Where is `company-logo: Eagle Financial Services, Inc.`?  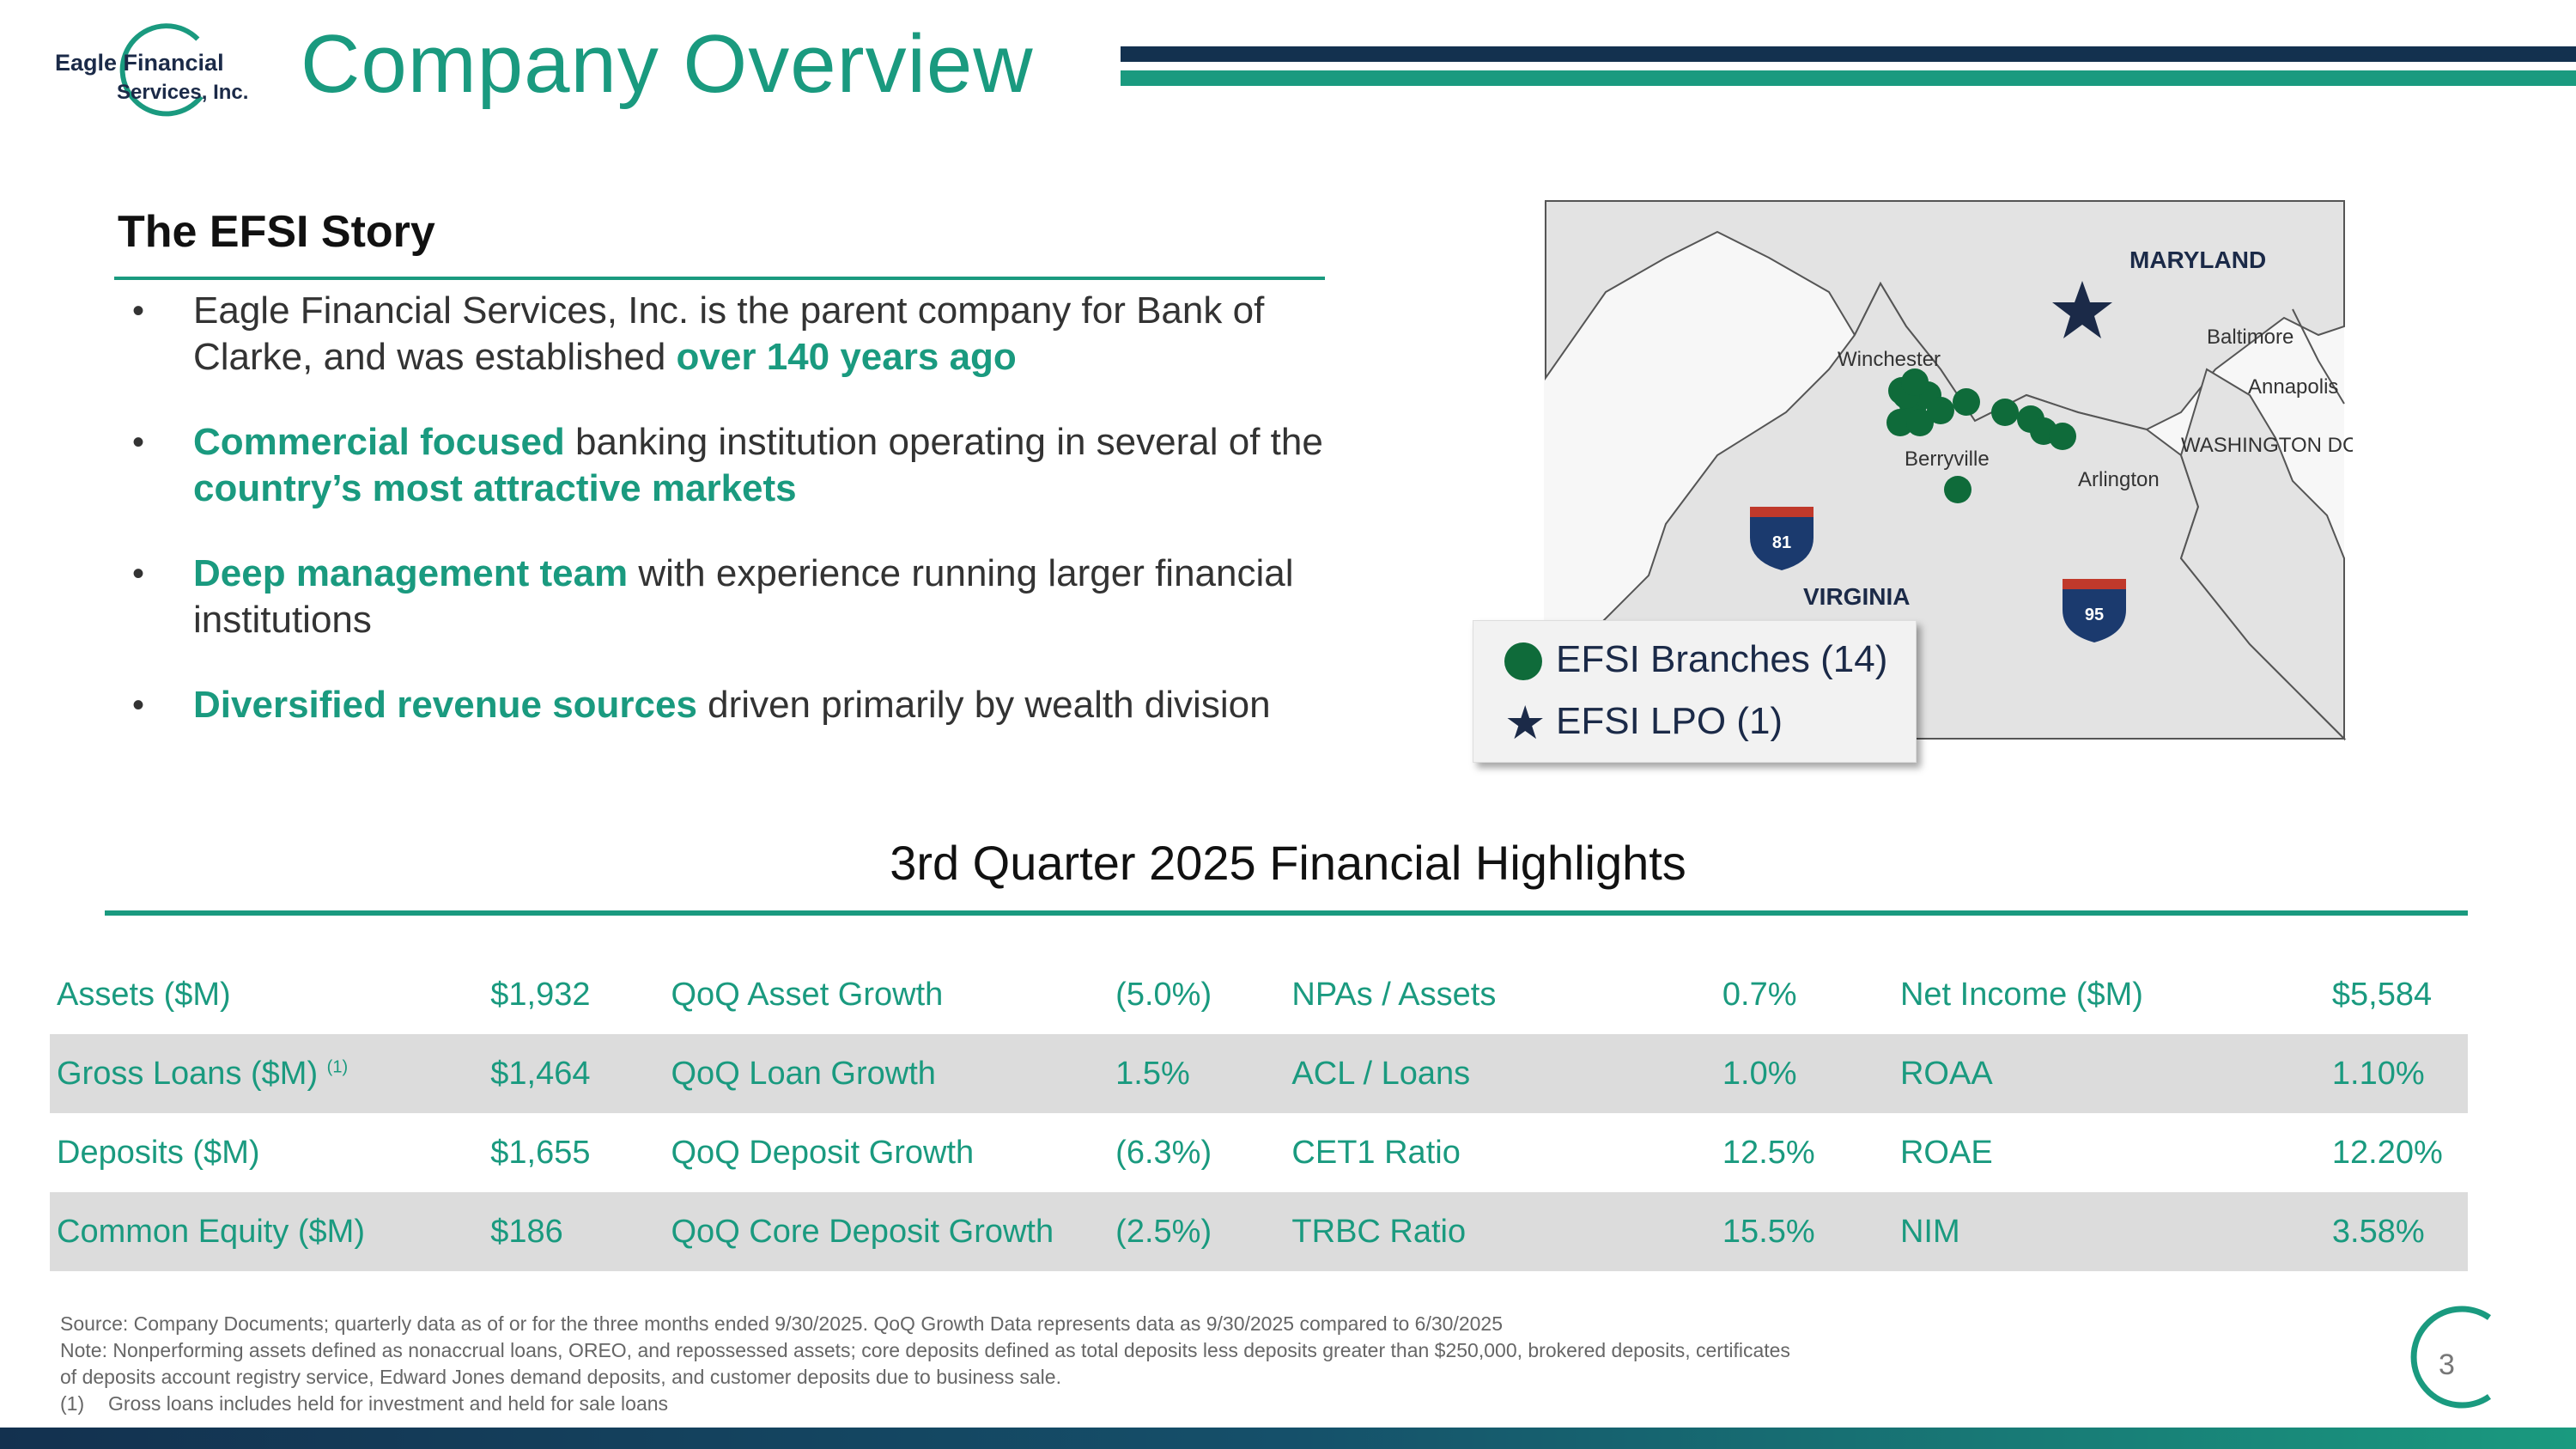
company-logo: Eagle Financial Services, Inc. is located at coordinates (164, 71).